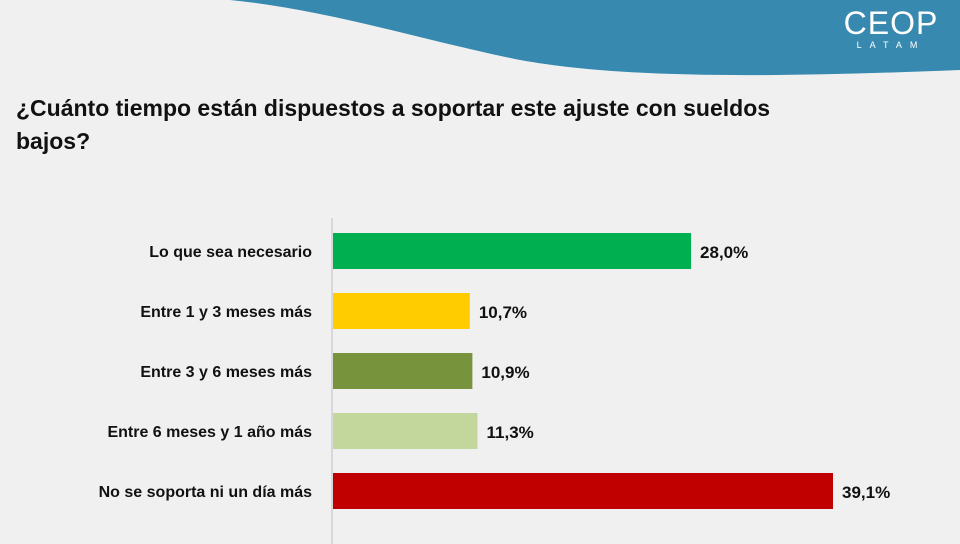 The height and width of the screenshot is (544, 960). What do you see at coordinates (230, 252) in the screenshot?
I see `category-label: Lo que sea necesario` at bounding box center [230, 252].